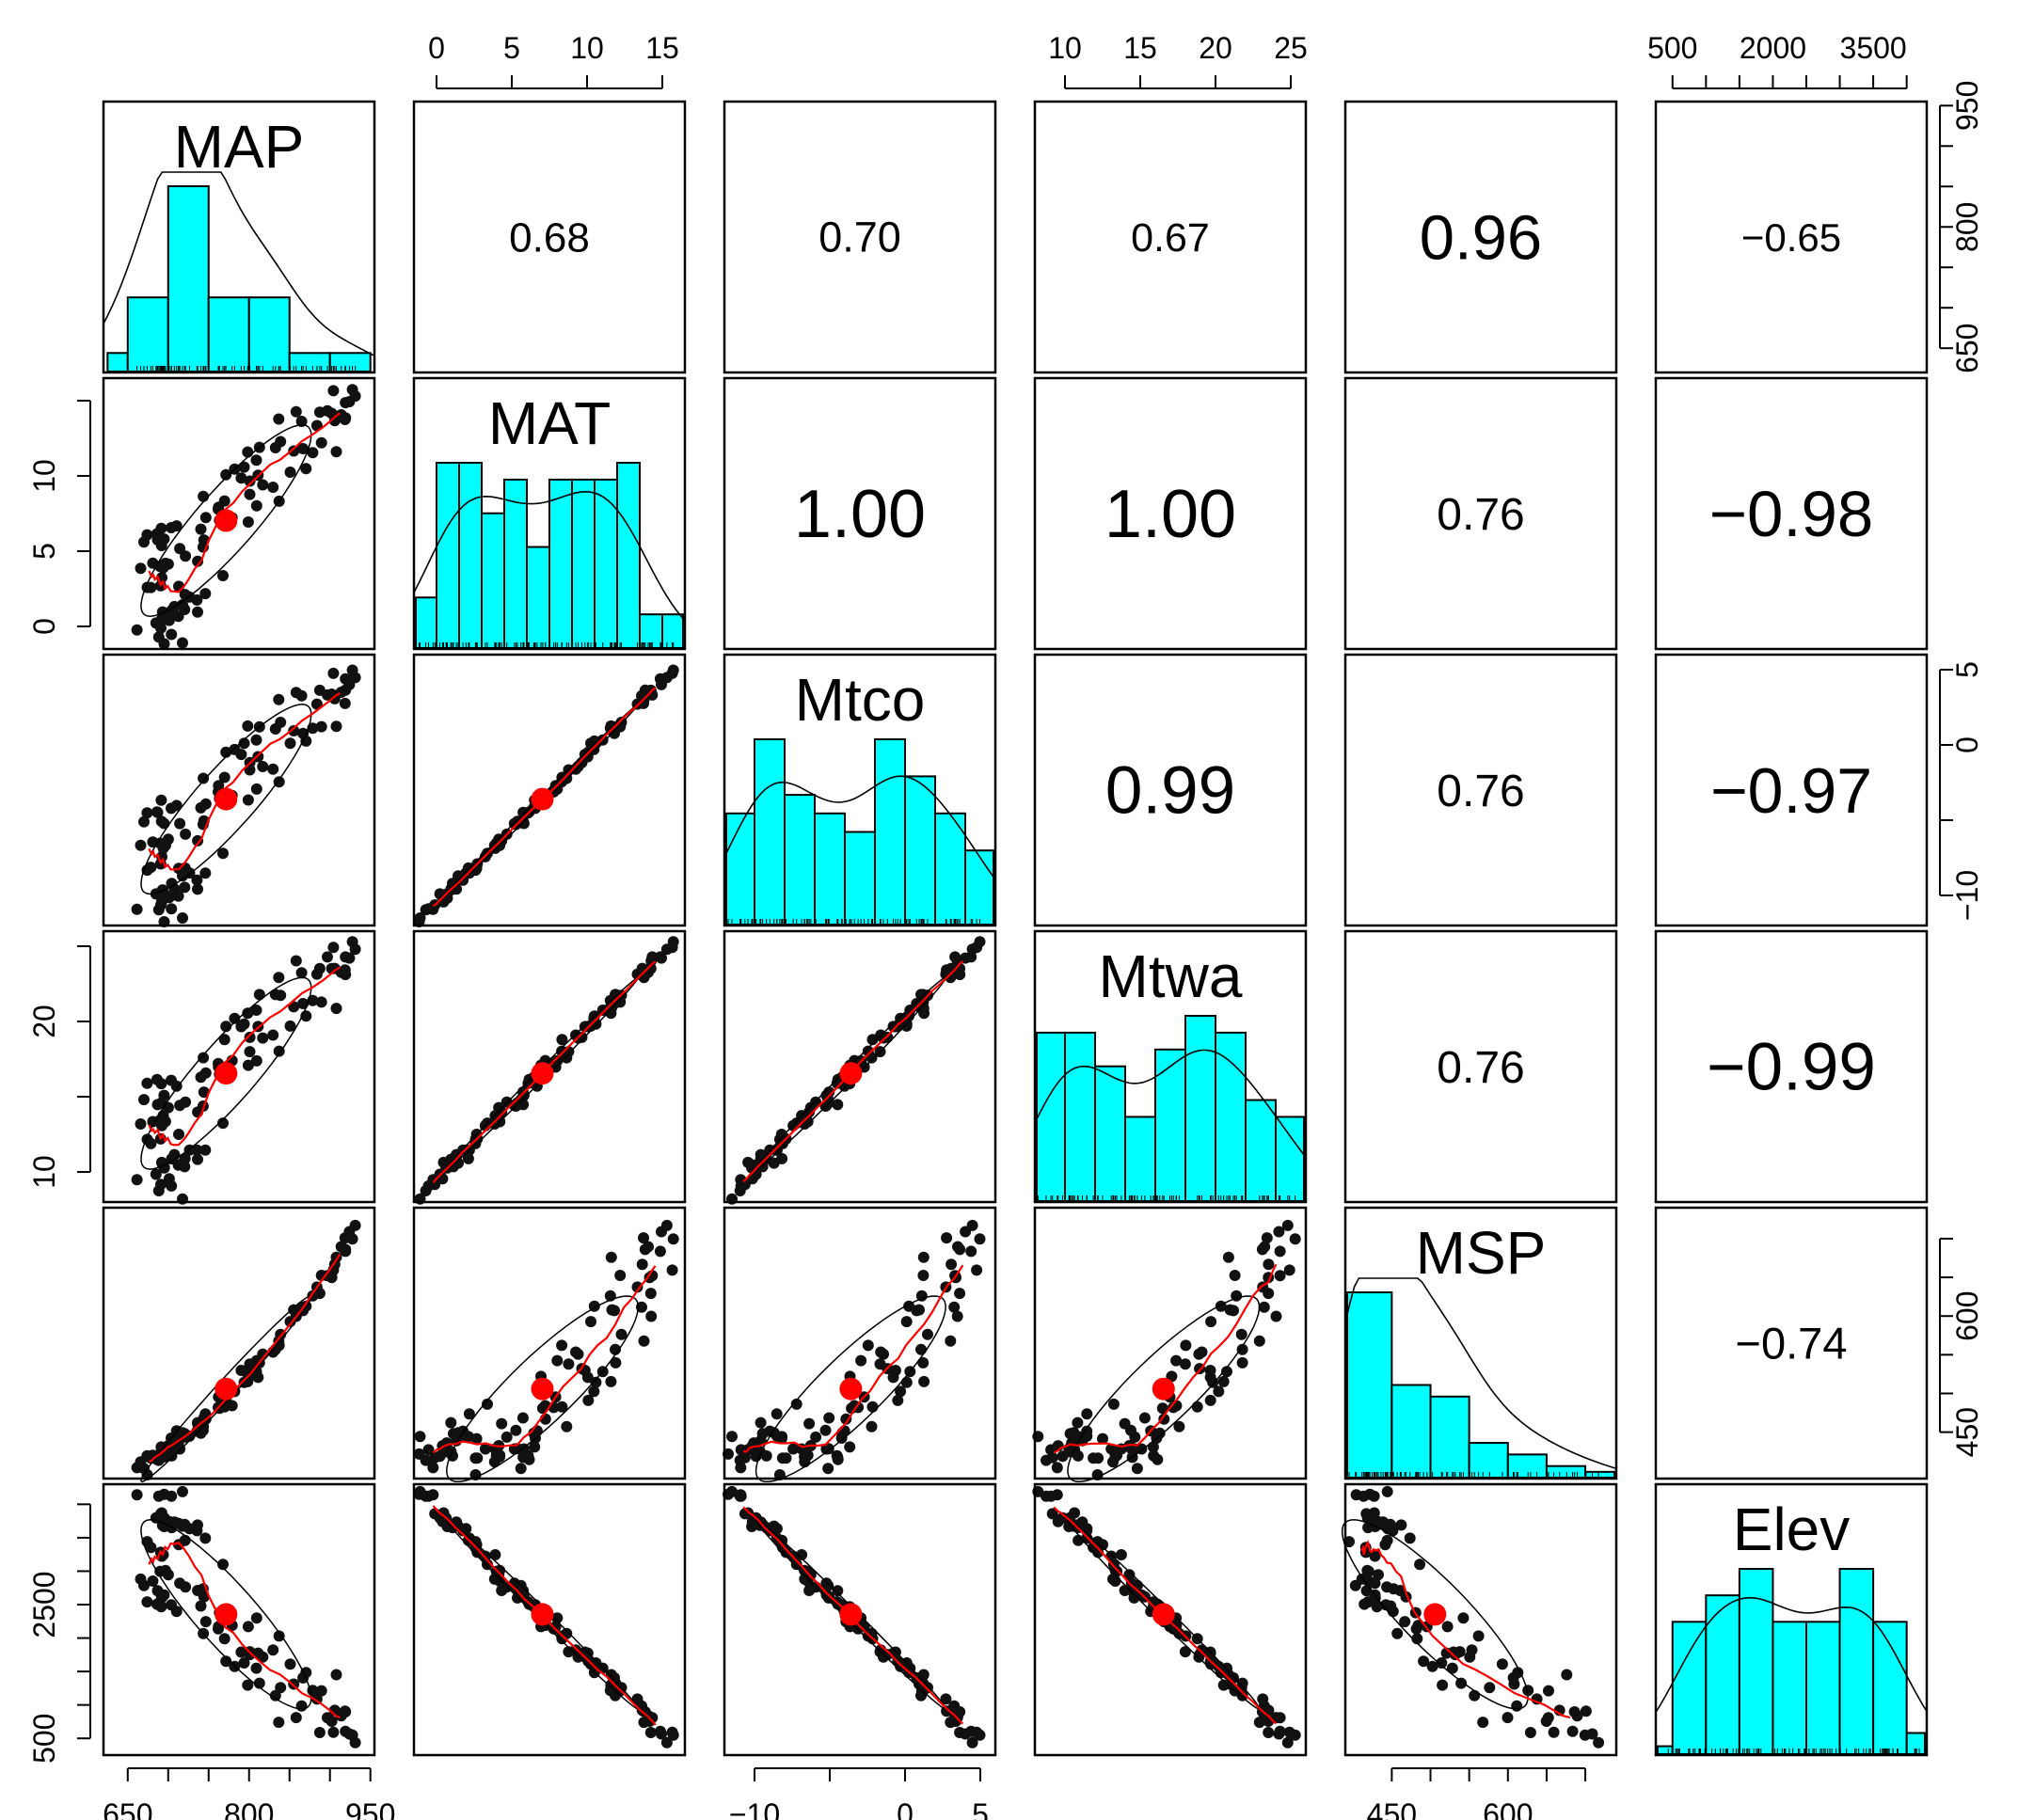 This screenshot has height=1820, width=2018. I want to click on density-curve, so click(859, 827).